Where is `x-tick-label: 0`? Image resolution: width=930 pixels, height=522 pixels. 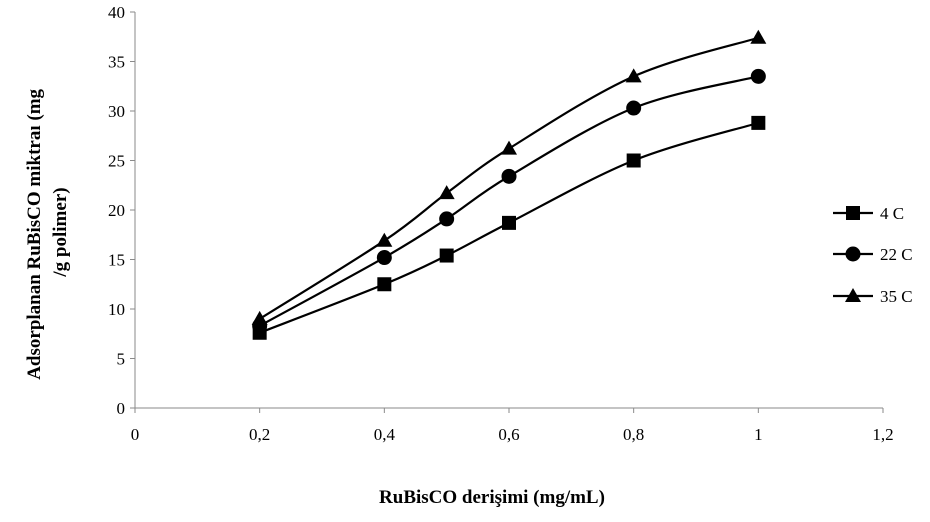 x-tick-label: 0 is located at coordinates (135, 434).